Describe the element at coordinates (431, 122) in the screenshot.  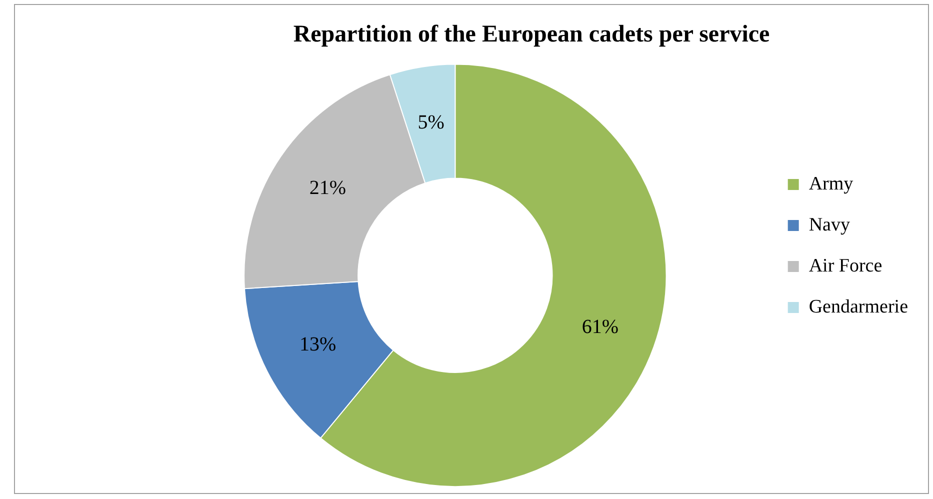
I see `data-label: 5%` at that location.